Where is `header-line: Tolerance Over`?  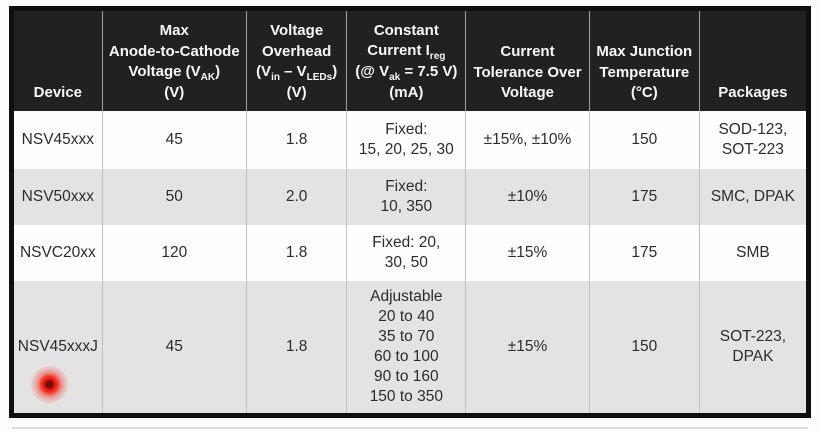
header-line: Tolerance Over is located at coordinates (527, 72).